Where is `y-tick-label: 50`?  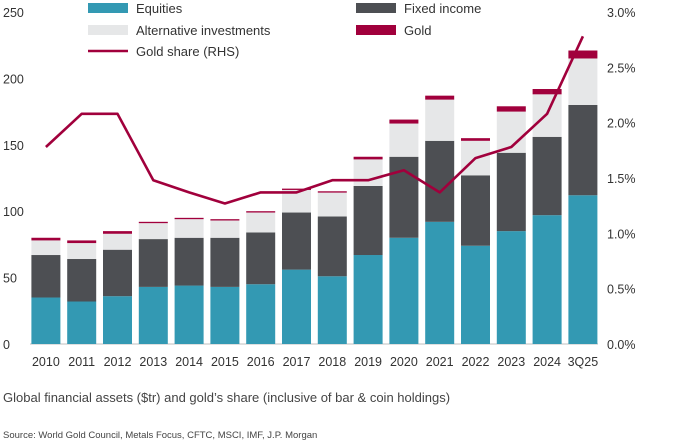 y-tick-label: 50 is located at coordinates (10, 279).